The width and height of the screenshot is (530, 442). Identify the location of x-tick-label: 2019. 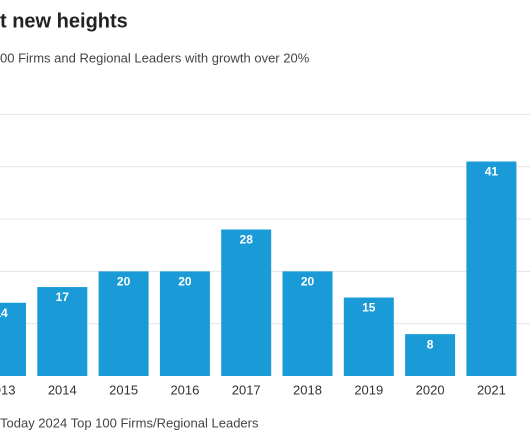
(368, 389).